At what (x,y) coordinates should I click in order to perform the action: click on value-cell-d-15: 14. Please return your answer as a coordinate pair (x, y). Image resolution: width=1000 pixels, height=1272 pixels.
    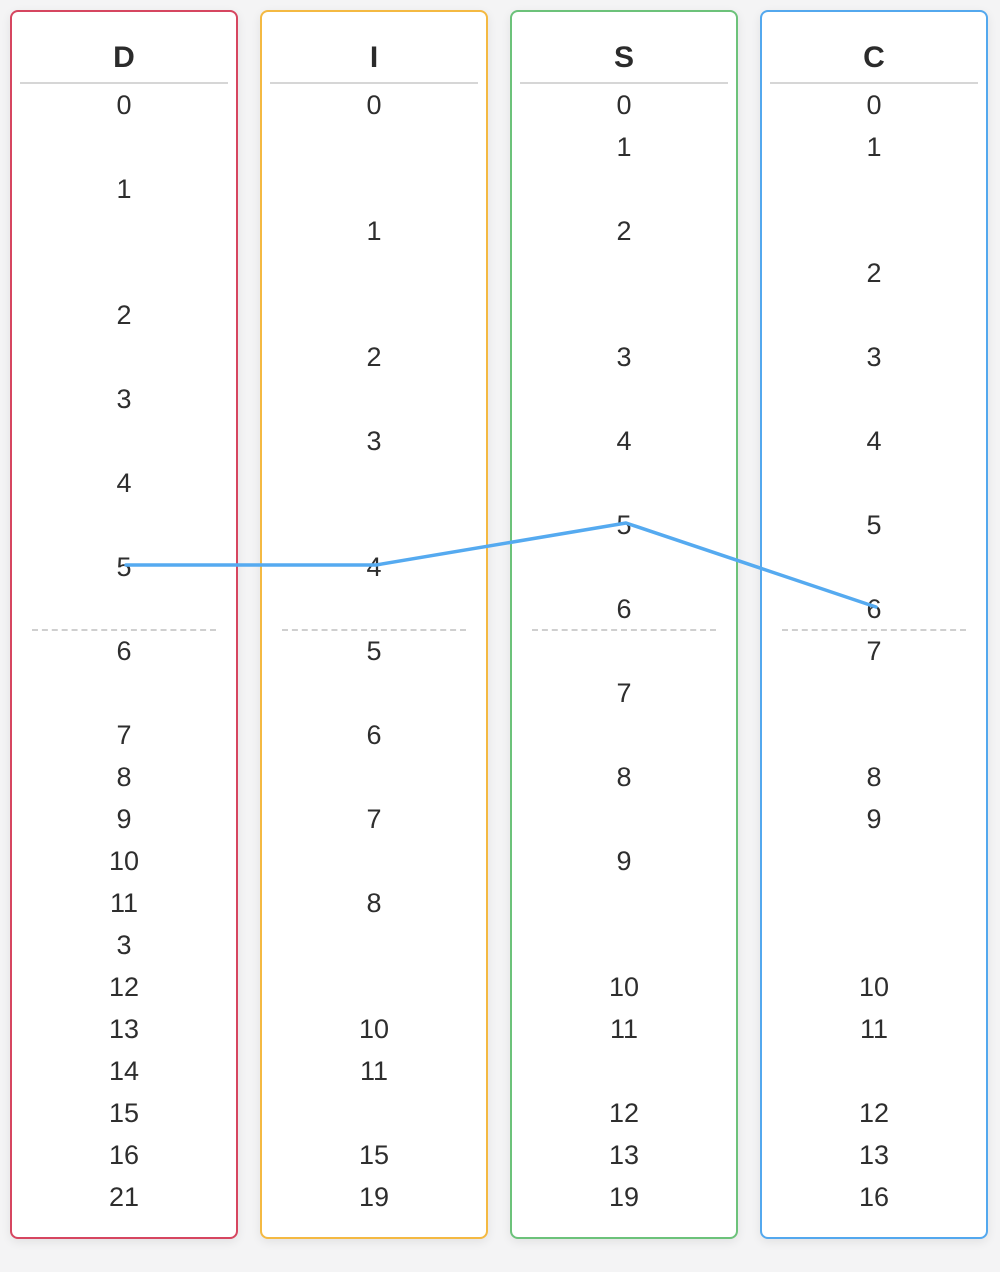
    Looking at the image, I should click on (124, 1071).